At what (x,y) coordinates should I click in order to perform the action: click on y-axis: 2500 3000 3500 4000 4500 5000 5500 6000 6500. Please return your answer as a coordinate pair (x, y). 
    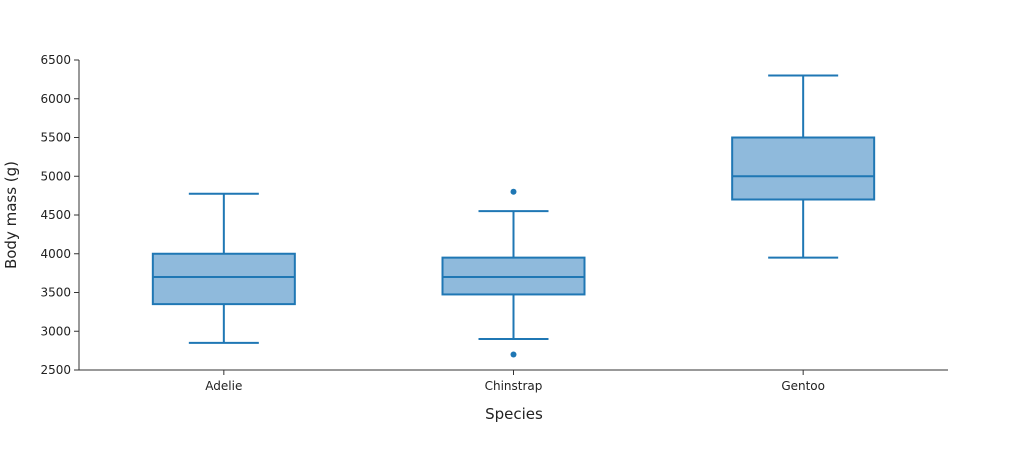
    Looking at the image, I should click on (60, 215).